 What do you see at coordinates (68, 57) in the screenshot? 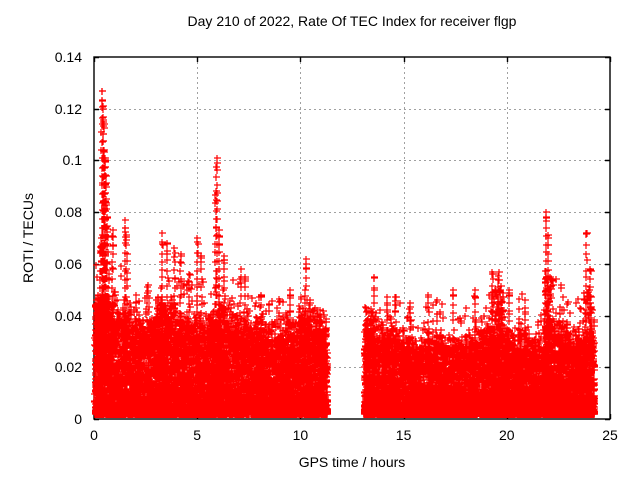
I see `y-tick-label: 0.14` at bounding box center [68, 57].